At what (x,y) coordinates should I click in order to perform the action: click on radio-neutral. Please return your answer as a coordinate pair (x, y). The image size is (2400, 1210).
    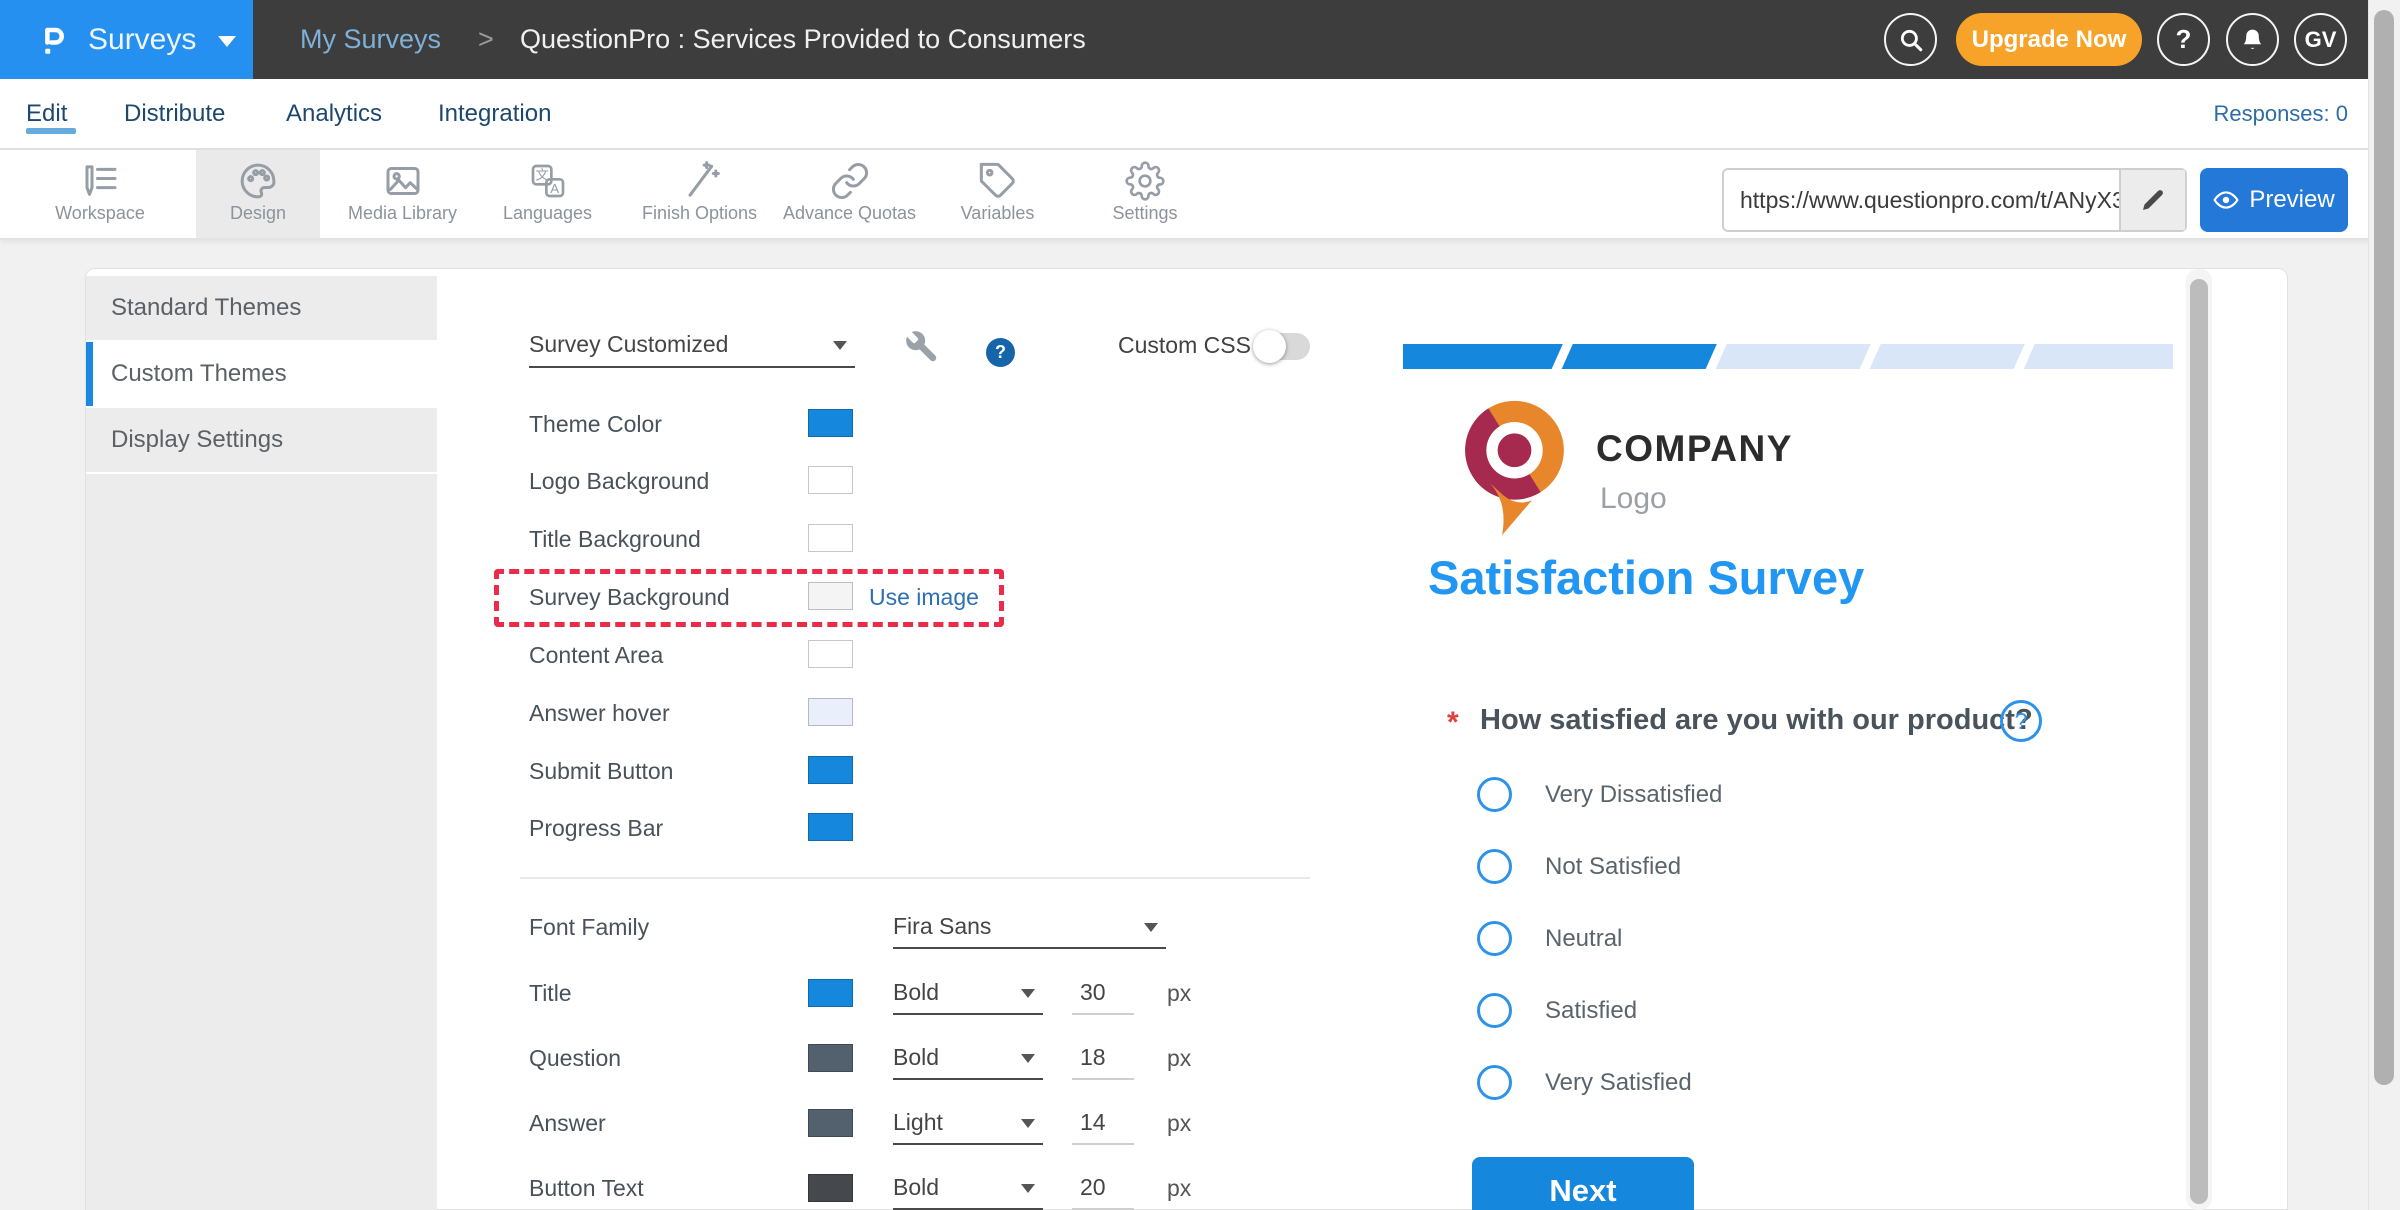
    Looking at the image, I should click on (1494, 938).